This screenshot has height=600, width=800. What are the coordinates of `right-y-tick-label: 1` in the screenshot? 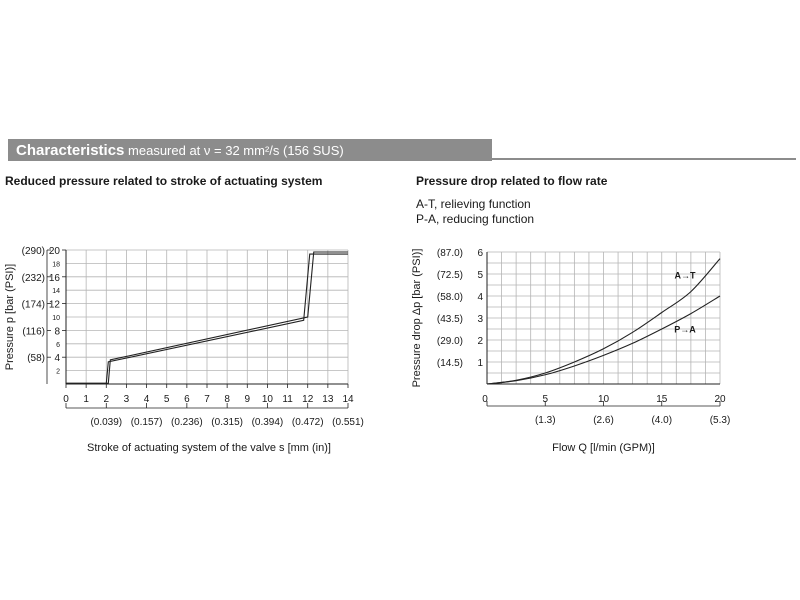 It's located at (480, 363).